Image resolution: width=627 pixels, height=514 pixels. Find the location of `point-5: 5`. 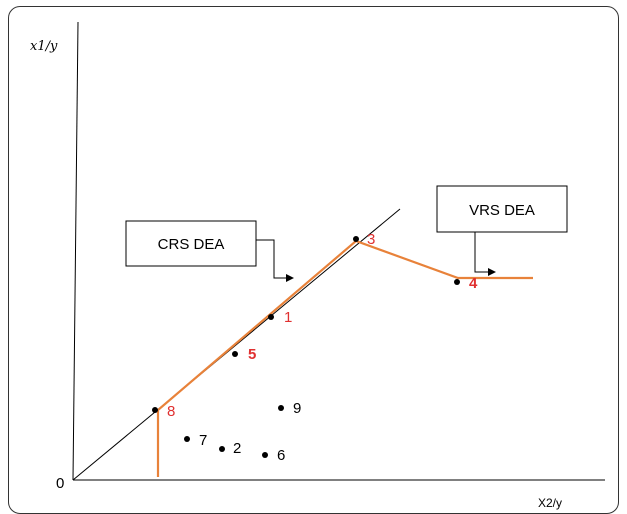

point-5: 5 is located at coordinates (244, 354).